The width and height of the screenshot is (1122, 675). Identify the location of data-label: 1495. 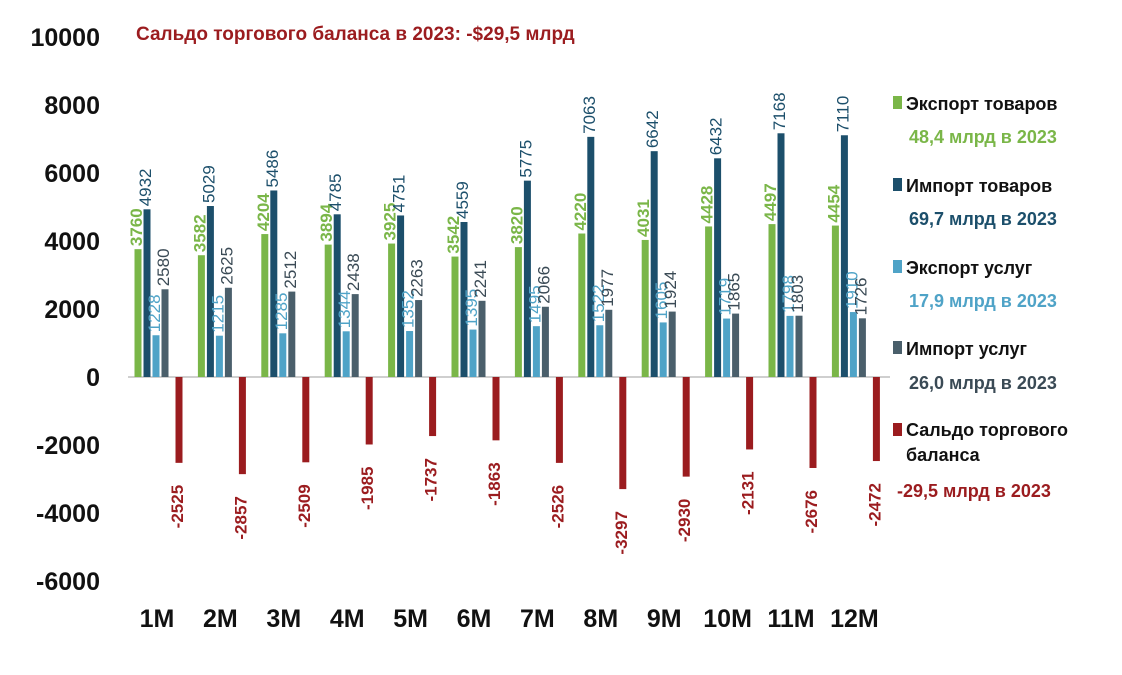
(534, 304).